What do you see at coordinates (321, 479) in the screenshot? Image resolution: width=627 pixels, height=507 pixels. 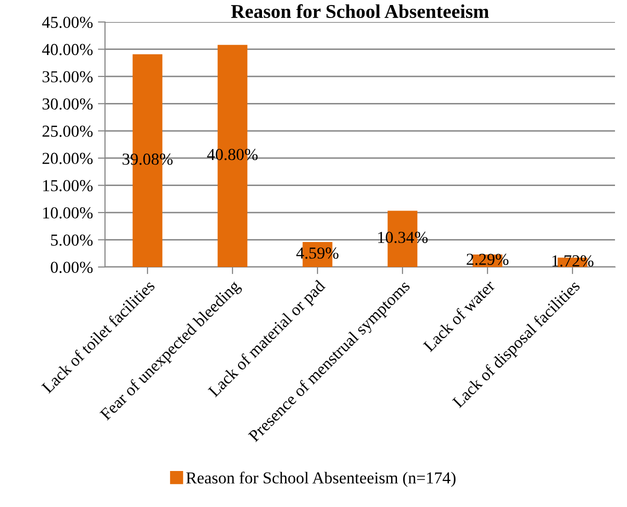 I see `legend-label: Reason for School Absenteeism (n=174)` at bounding box center [321, 479].